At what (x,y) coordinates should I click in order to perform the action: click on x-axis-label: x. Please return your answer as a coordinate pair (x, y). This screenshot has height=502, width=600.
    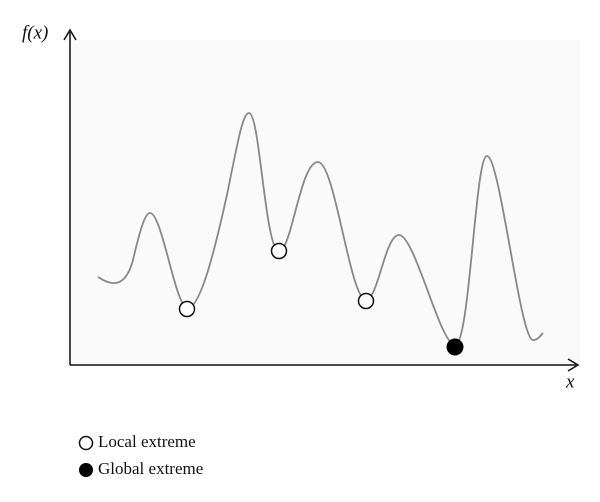
    Looking at the image, I should click on (570, 381).